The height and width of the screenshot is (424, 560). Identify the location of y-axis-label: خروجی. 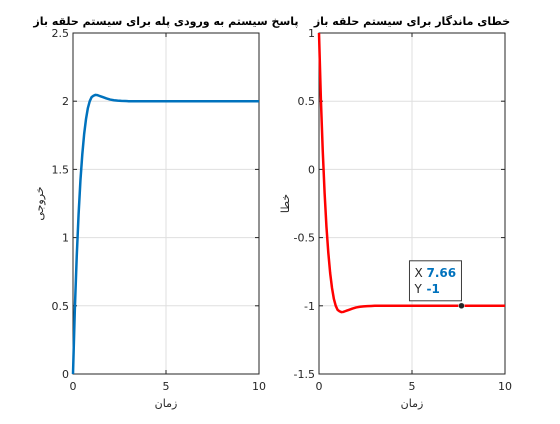
(39, 203).